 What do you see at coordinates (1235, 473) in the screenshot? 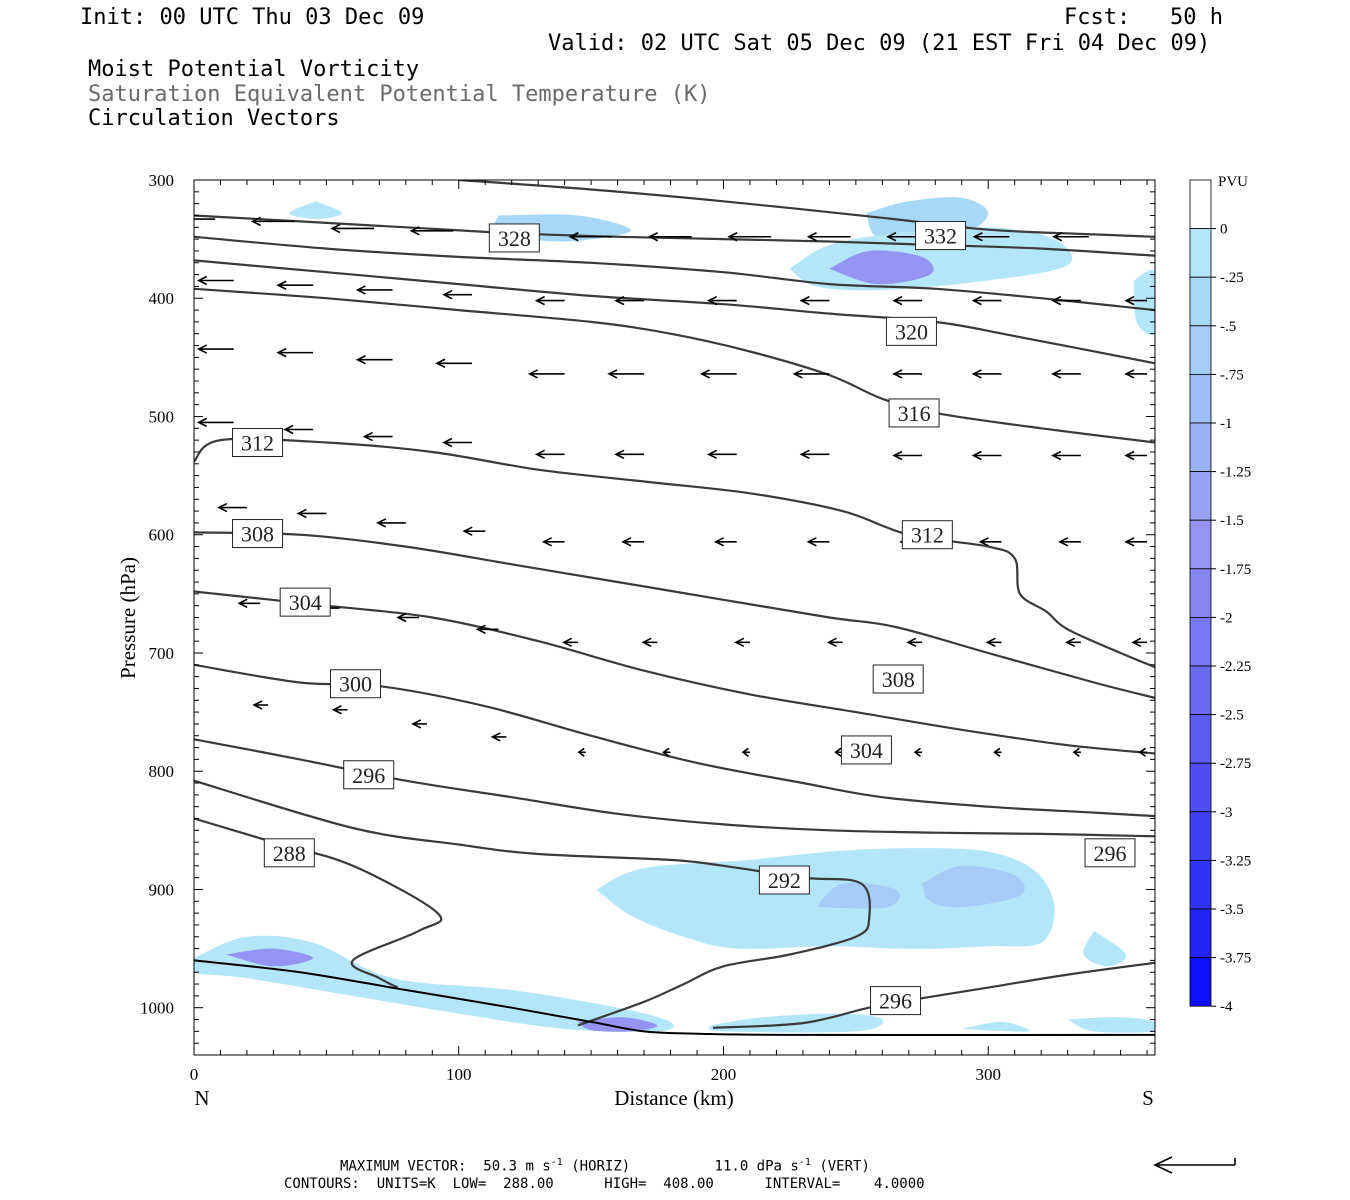
I see `colorbar-label-5: -1.25` at bounding box center [1235, 473].